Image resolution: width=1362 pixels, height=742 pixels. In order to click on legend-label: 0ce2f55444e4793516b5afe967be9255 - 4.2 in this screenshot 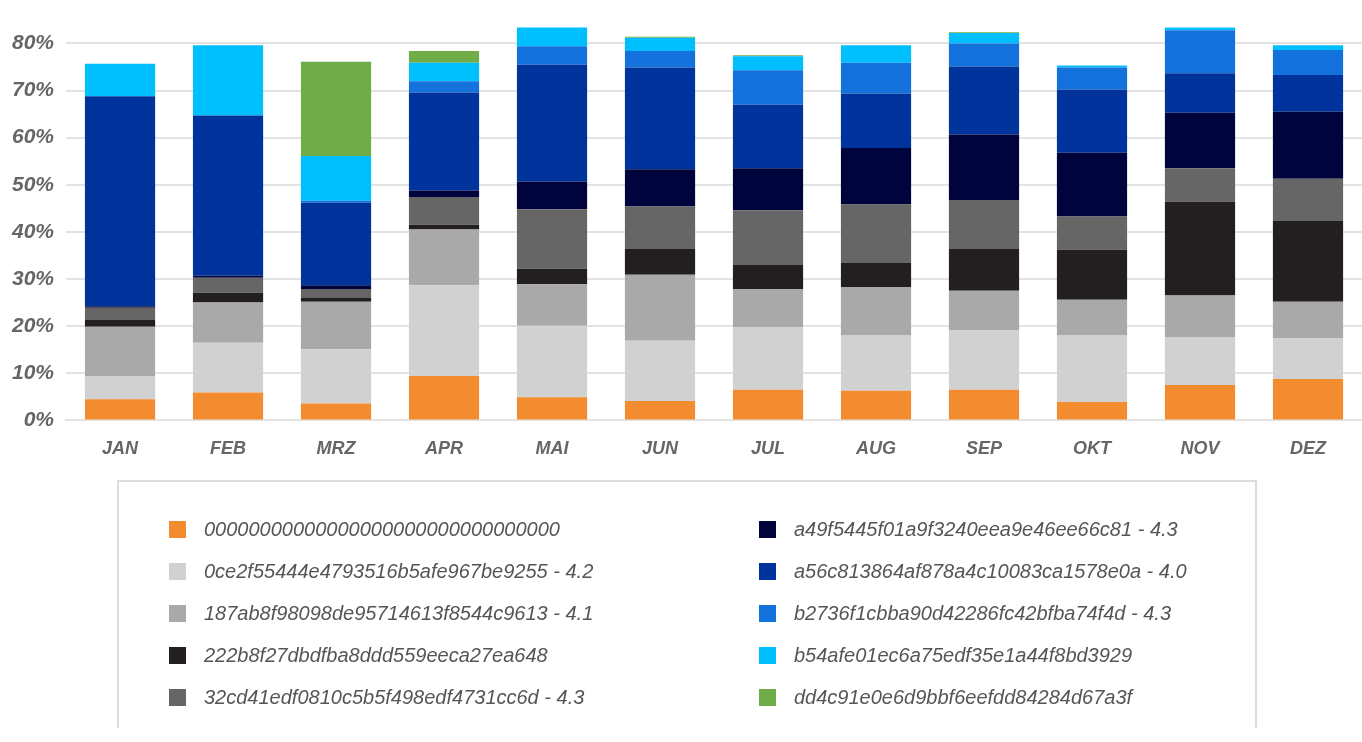, I will do `click(399, 571)`.